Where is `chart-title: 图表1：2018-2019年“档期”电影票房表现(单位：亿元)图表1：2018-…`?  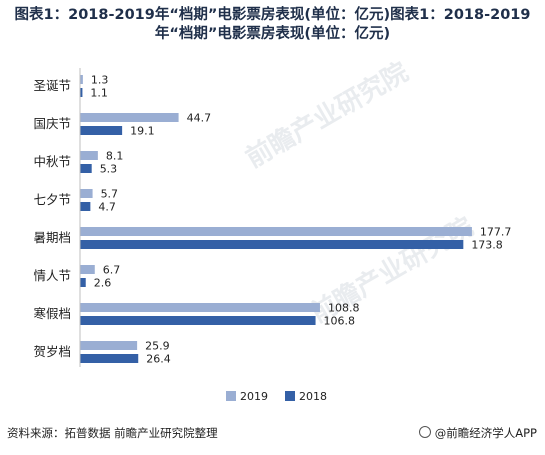 chart-title: 图表1：2018-2019年“档期”电影票房表现(单位：亿元)图表1：2018-… is located at coordinates (272, 24).